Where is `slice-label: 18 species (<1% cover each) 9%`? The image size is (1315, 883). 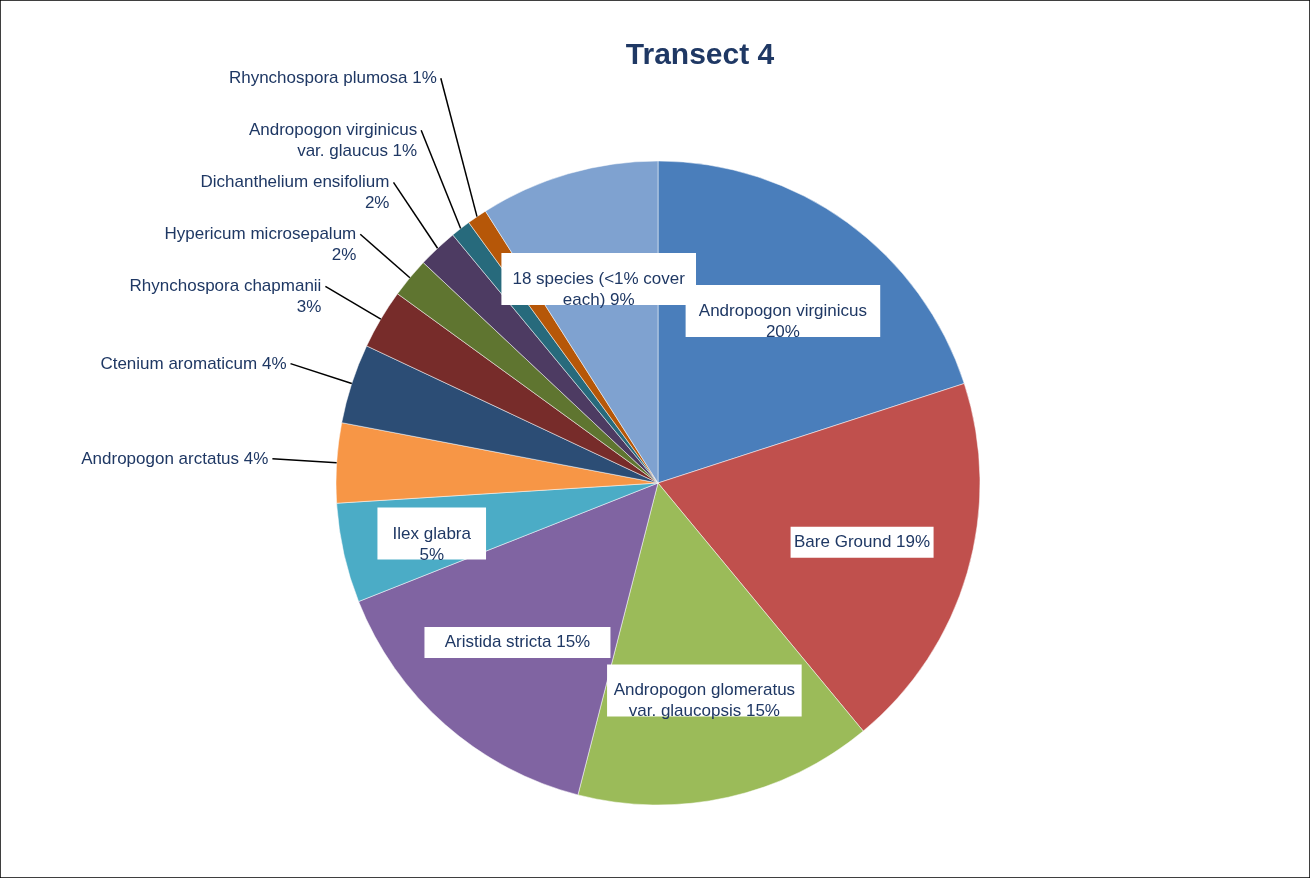
slice-label: 18 species (<1% cover each) 9% is located at coordinates (599, 288).